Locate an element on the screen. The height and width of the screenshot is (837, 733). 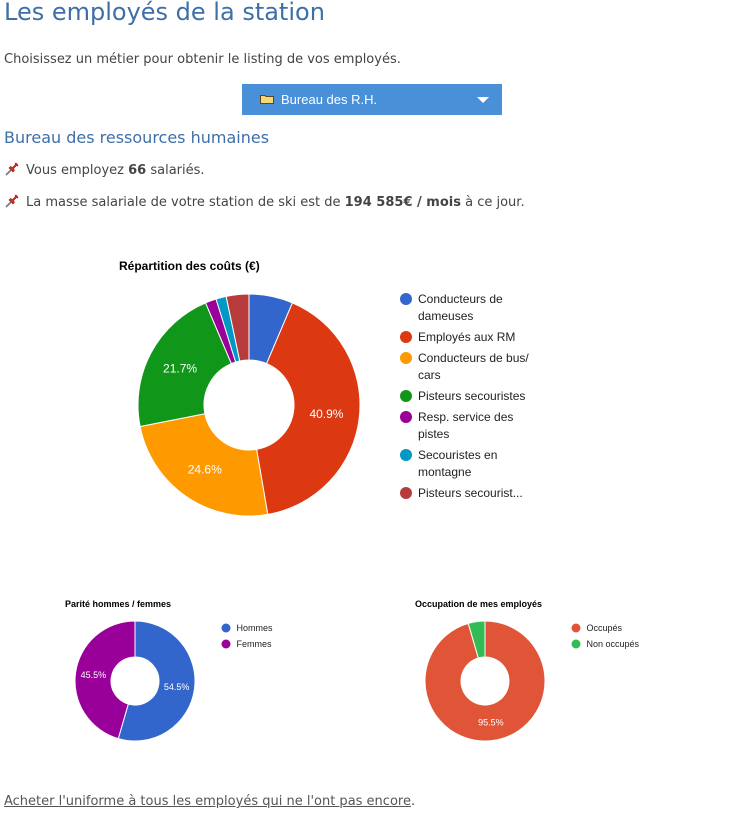
employee-count-line: Vous employez 66 salariés. is located at coordinates (104, 169).